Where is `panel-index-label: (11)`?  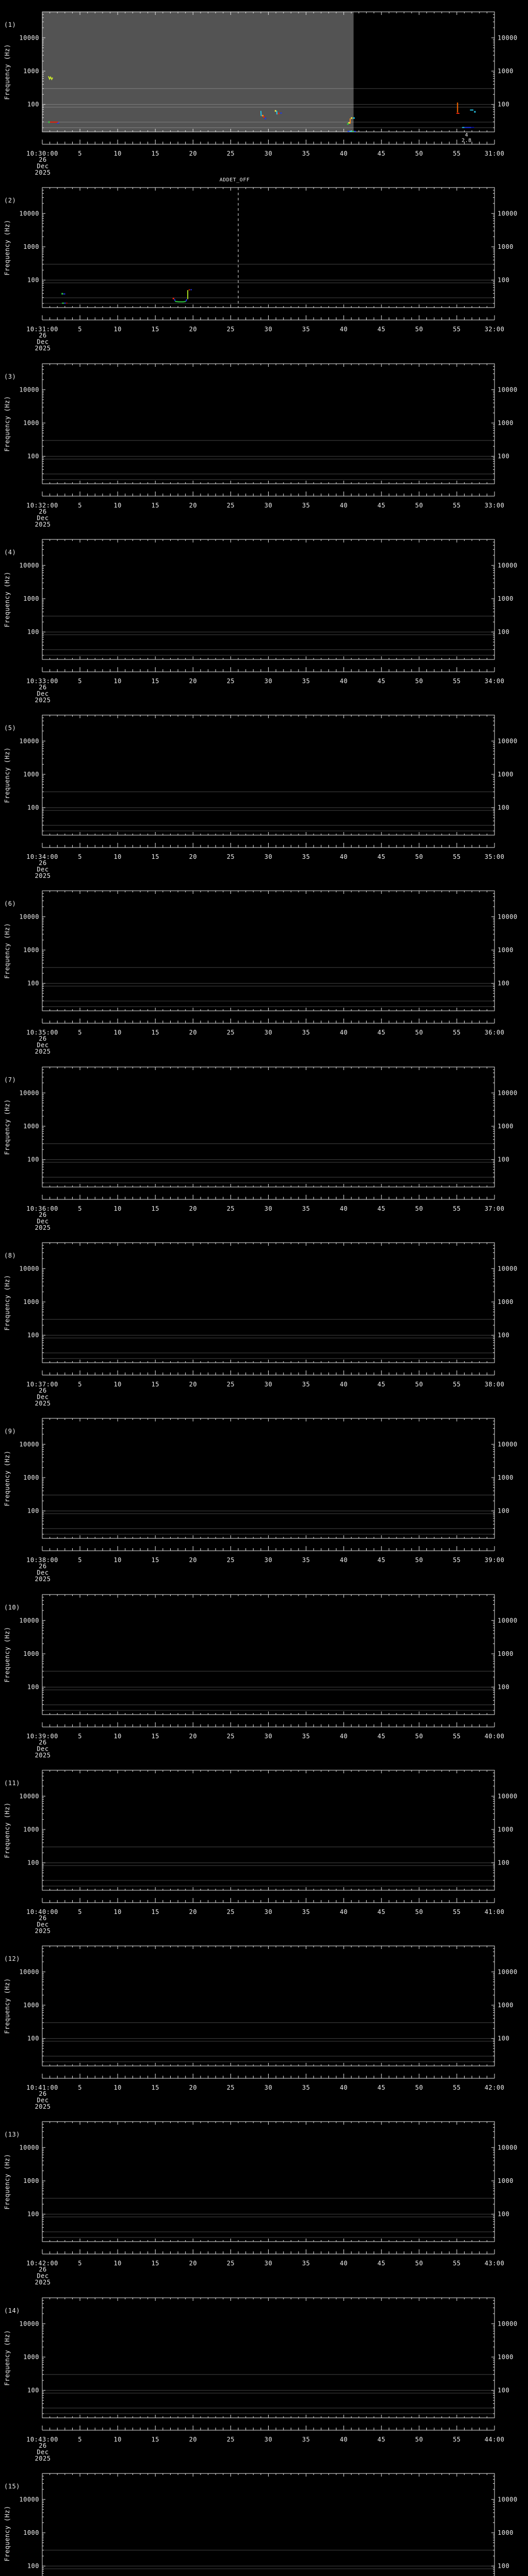
panel-index-label: (11) is located at coordinates (12, 1783).